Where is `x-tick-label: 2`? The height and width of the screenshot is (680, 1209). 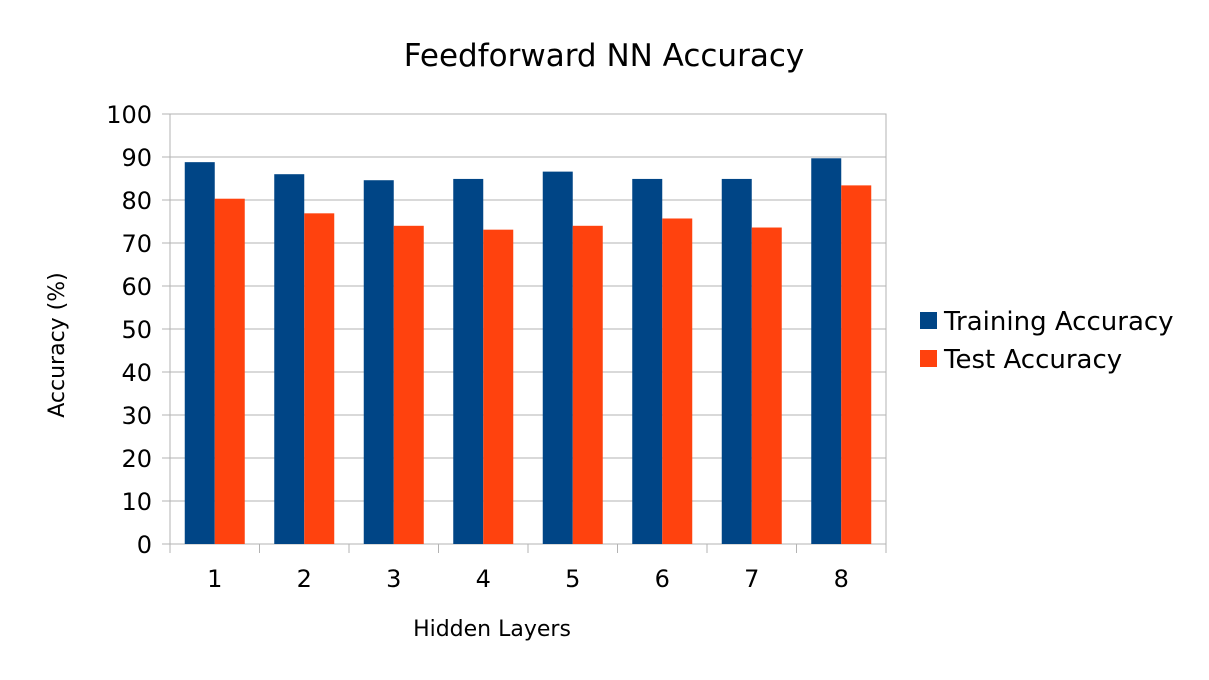
x-tick-label: 2 is located at coordinates (304, 579).